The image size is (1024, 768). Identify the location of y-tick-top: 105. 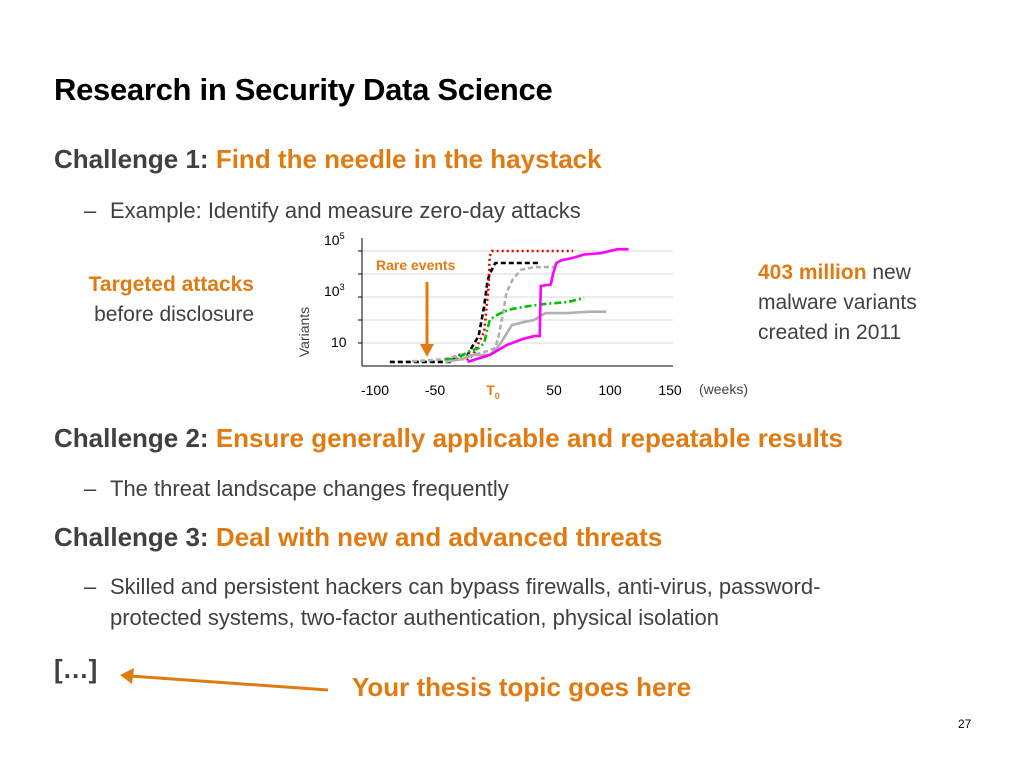
(334, 239).